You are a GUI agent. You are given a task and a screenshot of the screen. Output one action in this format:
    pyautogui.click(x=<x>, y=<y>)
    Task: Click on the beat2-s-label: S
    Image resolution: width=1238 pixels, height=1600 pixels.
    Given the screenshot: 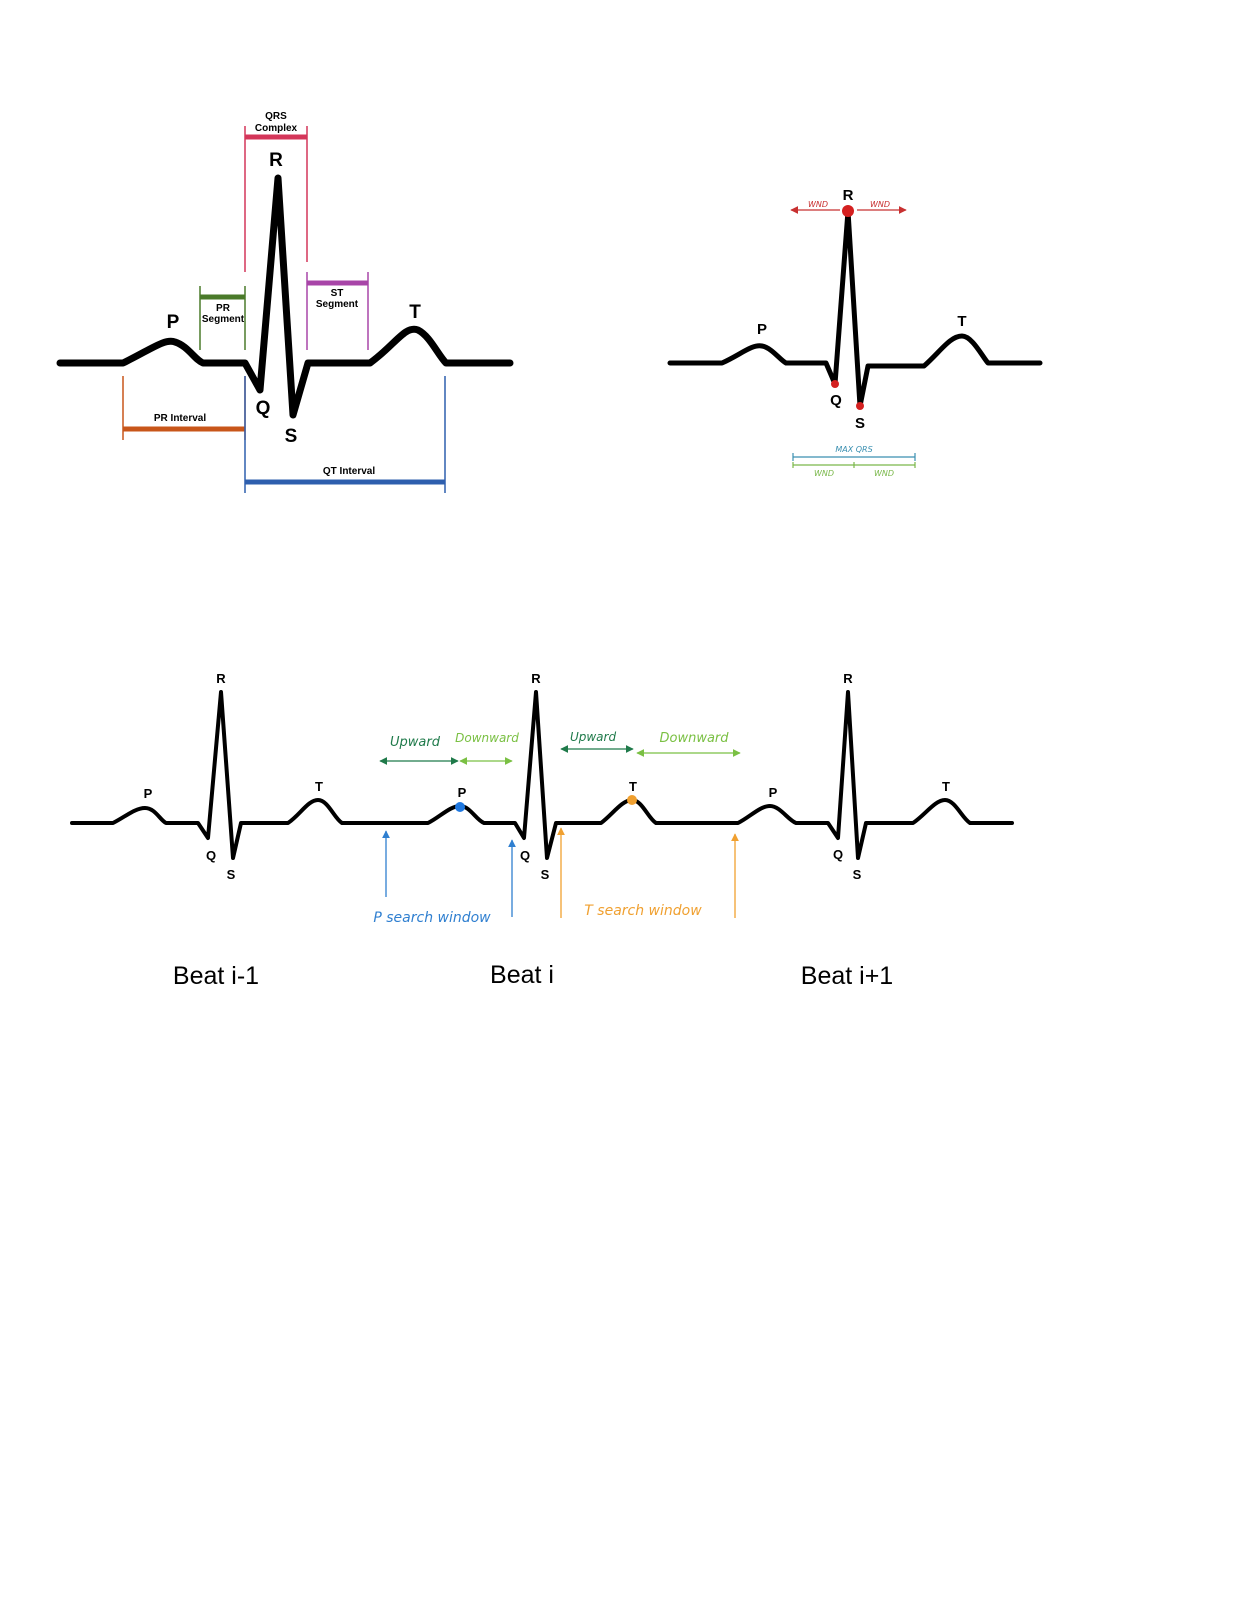 What is the action you would take?
    pyautogui.click(x=545, y=874)
    